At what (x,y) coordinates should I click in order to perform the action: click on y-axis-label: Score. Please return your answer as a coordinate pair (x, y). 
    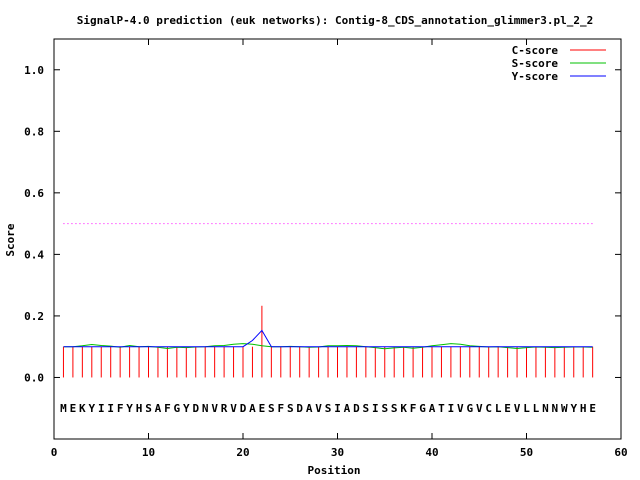
    Looking at the image, I should click on (10, 239).